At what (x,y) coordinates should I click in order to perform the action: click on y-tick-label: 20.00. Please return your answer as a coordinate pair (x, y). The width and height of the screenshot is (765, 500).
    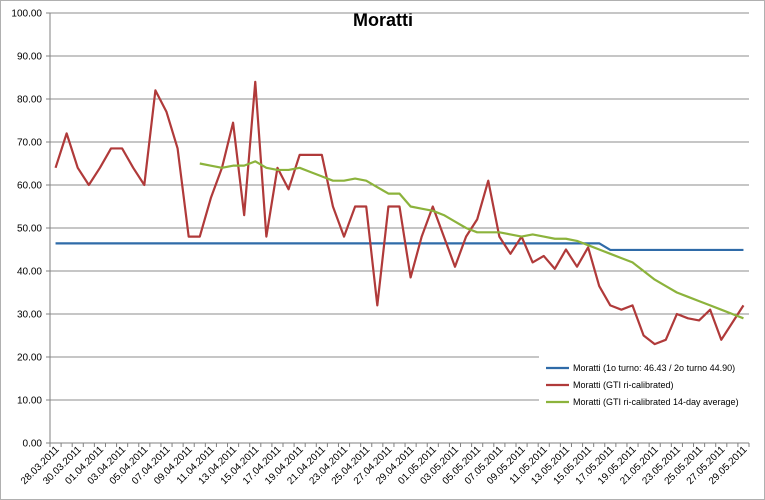
    Looking at the image, I should click on (29, 358).